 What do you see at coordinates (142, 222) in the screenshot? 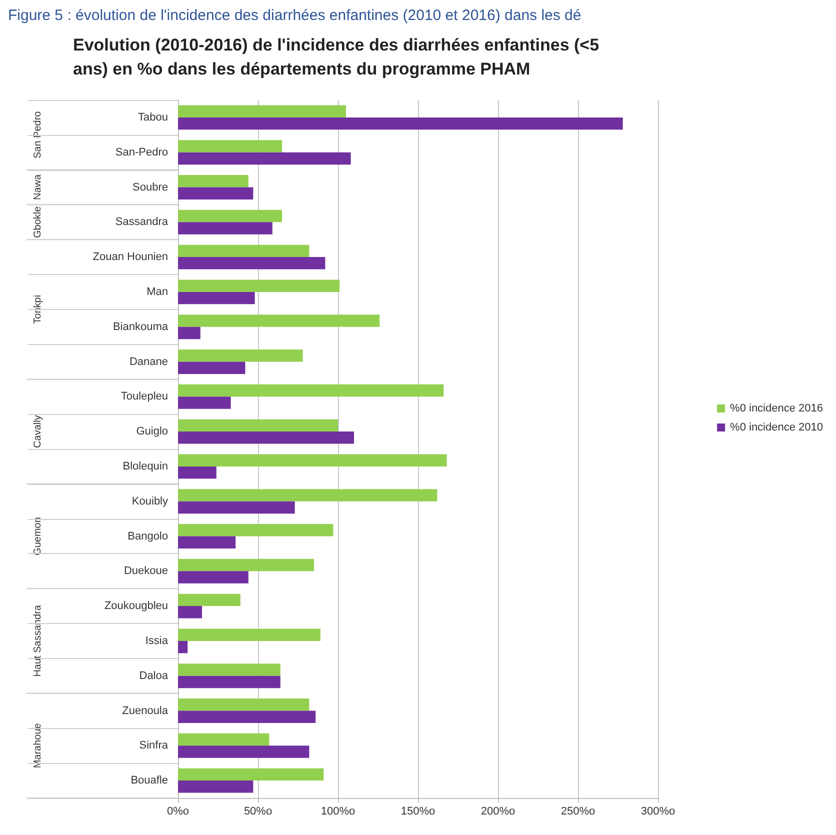
I see `y-tick-label: Sassandra` at bounding box center [142, 222].